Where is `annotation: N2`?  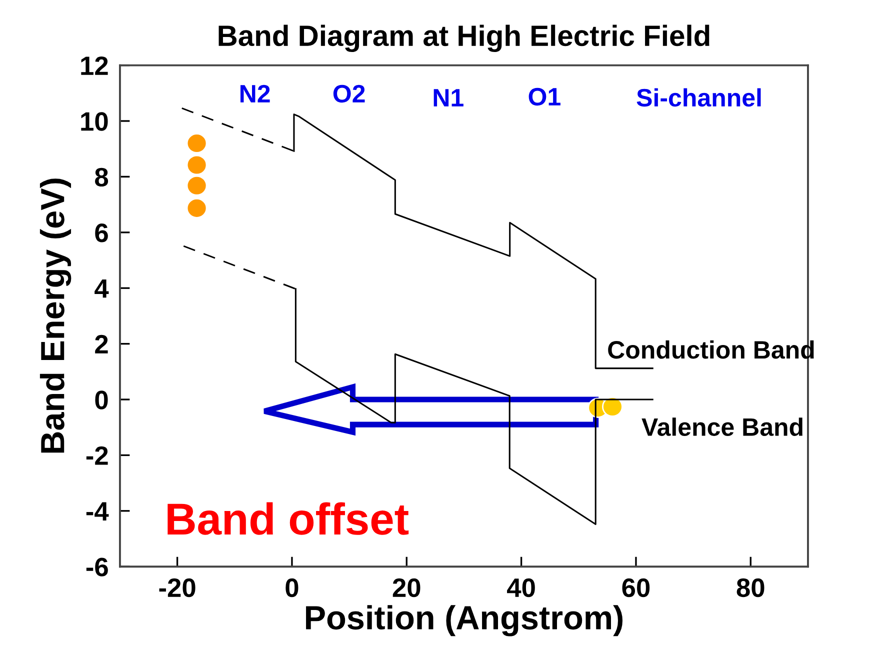 annotation: N2 is located at coordinates (255, 93).